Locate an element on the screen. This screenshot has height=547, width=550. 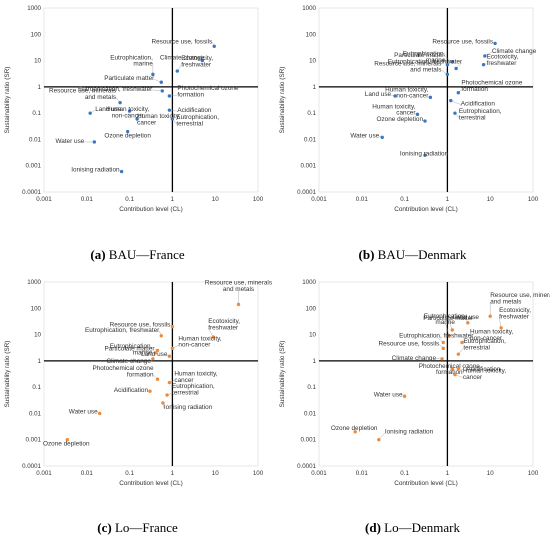
point-label: Ionising radiation is located at coordinates (424, 153).